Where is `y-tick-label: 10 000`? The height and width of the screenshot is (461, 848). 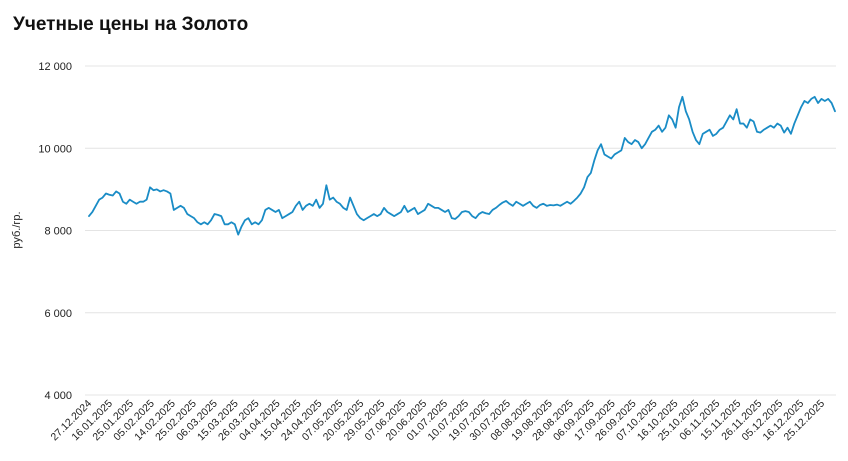
y-tick-label: 10 000 is located at coordinates (55, 149).